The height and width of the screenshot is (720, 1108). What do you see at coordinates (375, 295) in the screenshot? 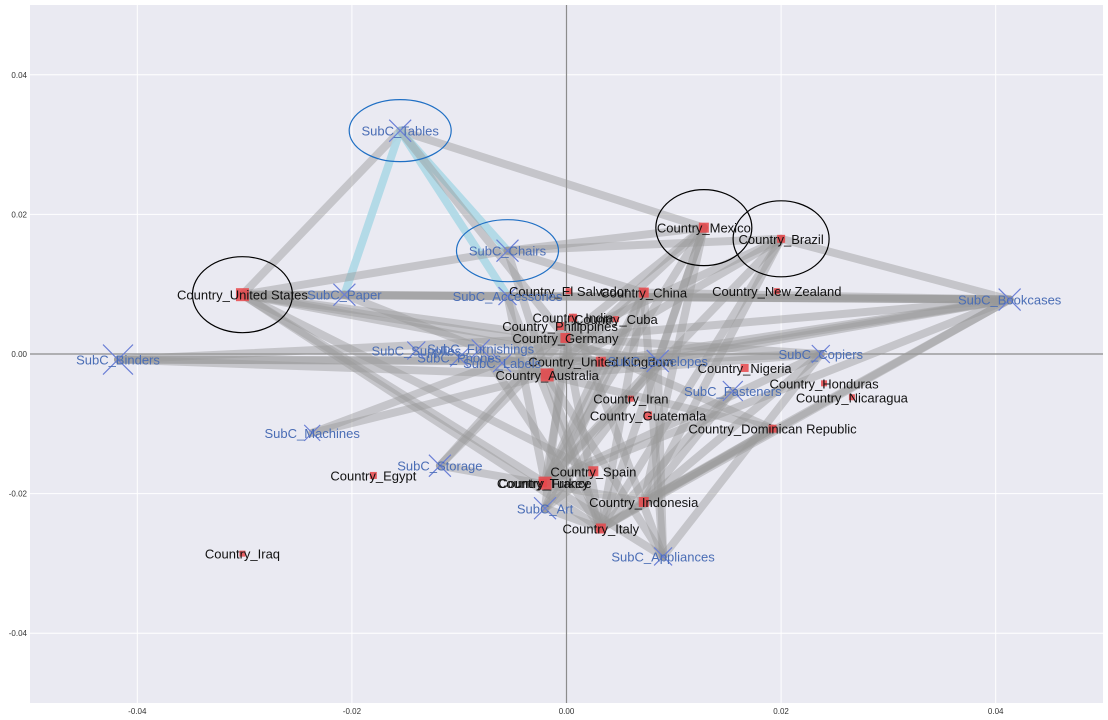
I see `edge-country-united-states-subc-accessories` at bounding box center [375, 295].